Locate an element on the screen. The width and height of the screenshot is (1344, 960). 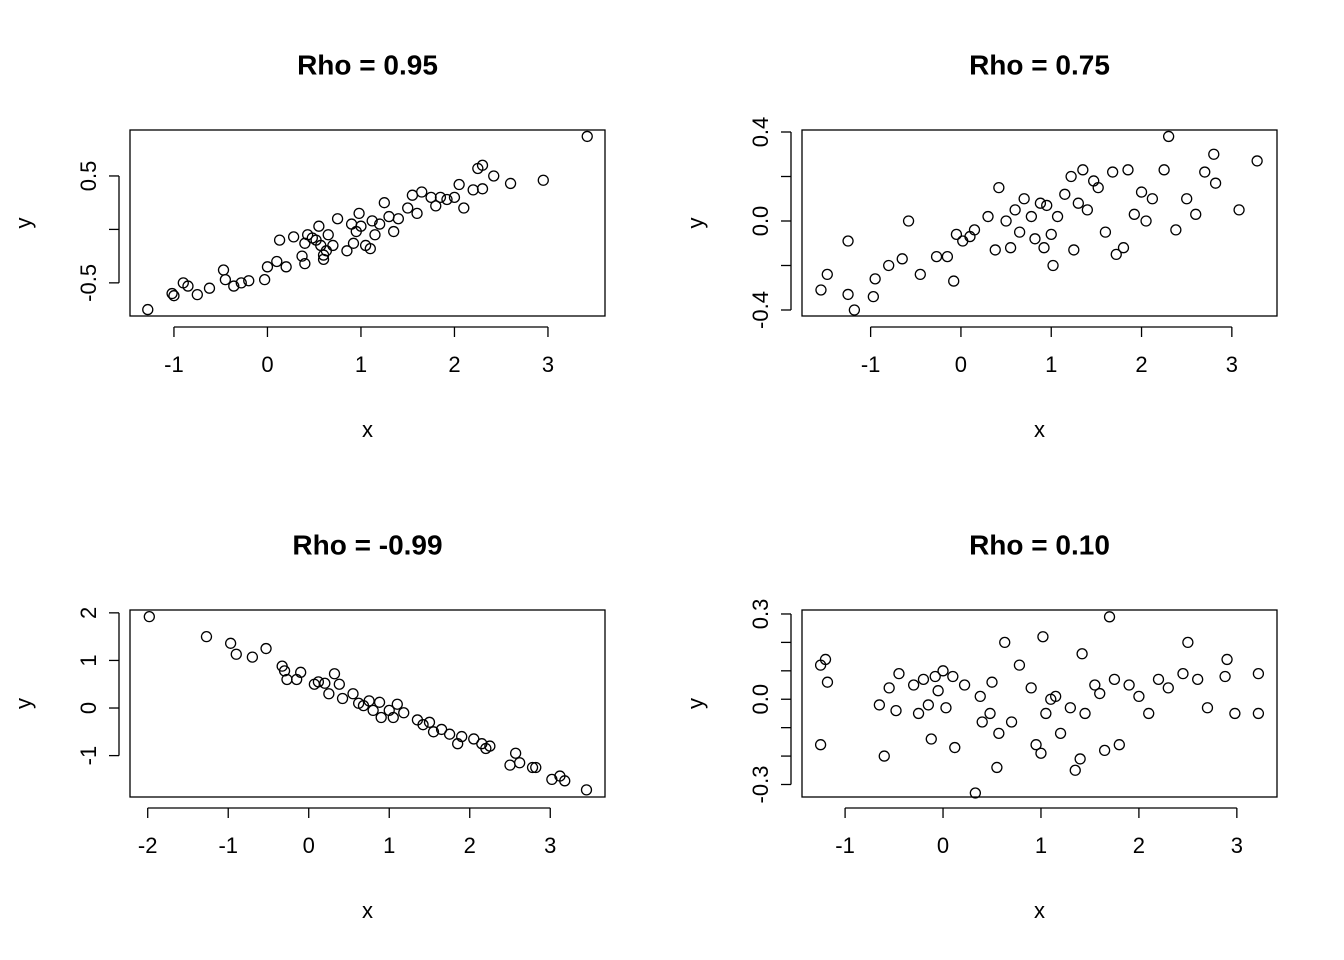
y-tick-label: -0.4 is located at coordinates (760, 310).